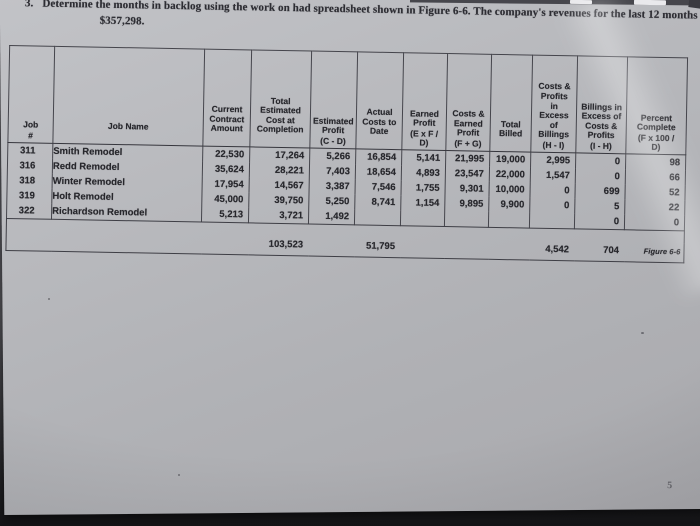 This screenshot has width=700, height=526. What do you see at coordinates (509, 204) in the screenshot?
I see `cell-total-billed: 9,900` at bounding box center [509, 204].